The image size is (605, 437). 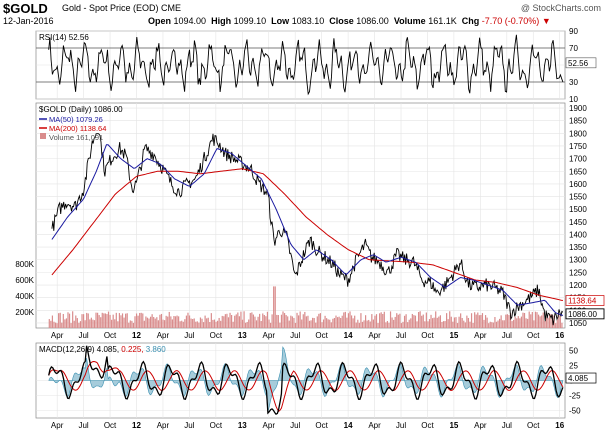 What do you see at coordinates (578, 234) in the screenshot?
I see `price-y-tick-label: 1400` at bounding box center [578, 234].